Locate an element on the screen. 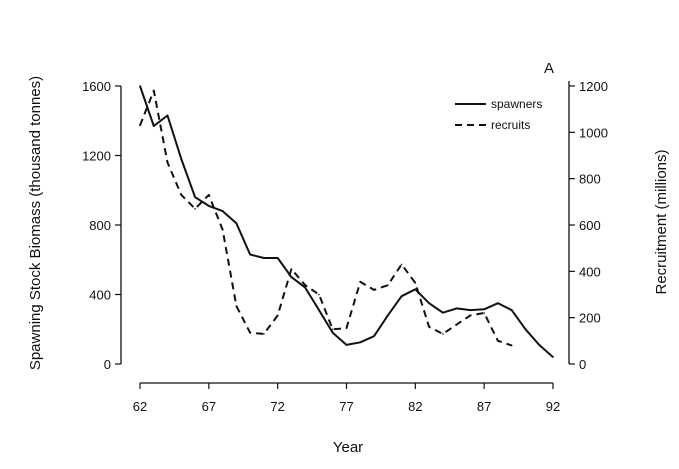 The width and height of the screenshot is (679, 469). x-tick-label: 72 is located at coordinates (277, 406).